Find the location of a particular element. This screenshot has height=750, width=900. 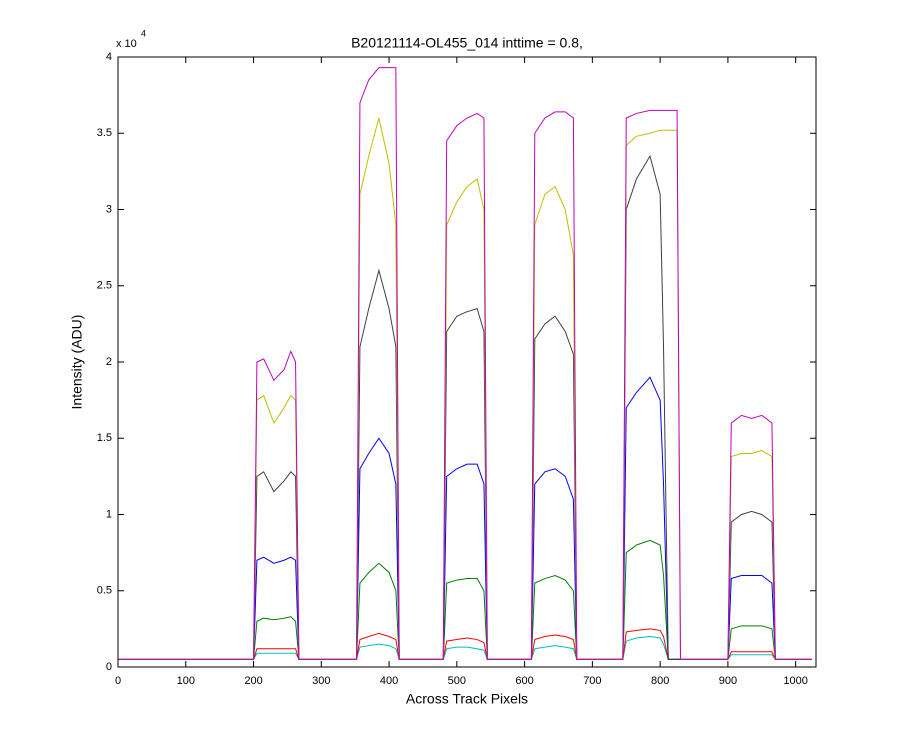

x-tick-label: 1000 is located at coordinates (795, 681).